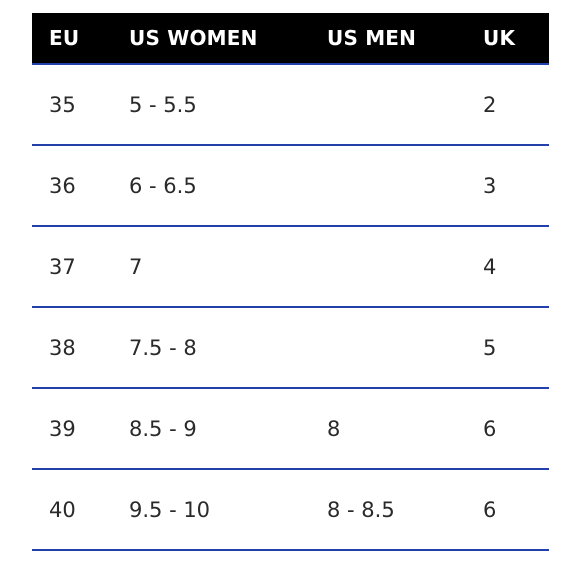  Describe the element at coordinates (80, 428) in the screenshot. I see `cell-eu: 39` at that location.